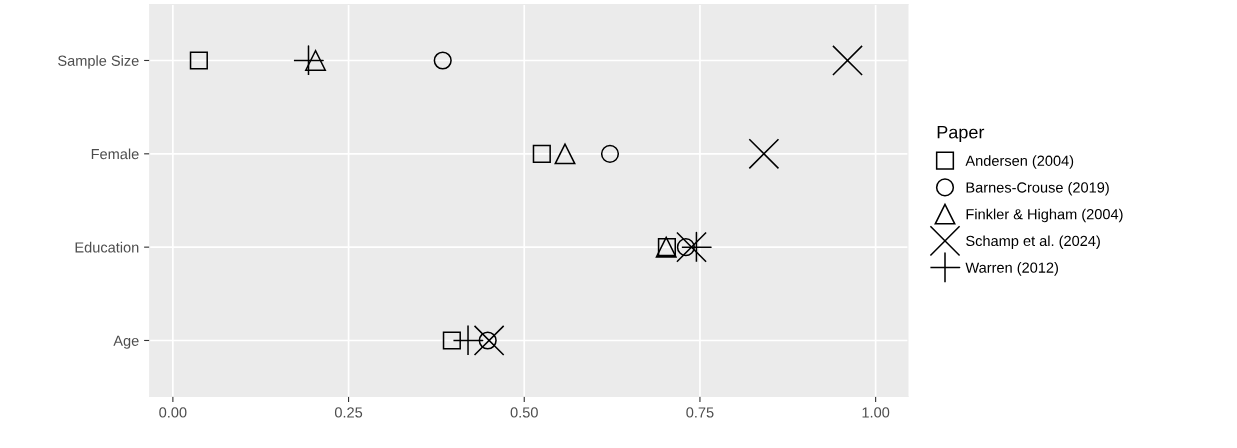 This screenshot has height=448, width=1237. I want to click on legend-label: Schamp et al. (2024), so click(1033, 242).